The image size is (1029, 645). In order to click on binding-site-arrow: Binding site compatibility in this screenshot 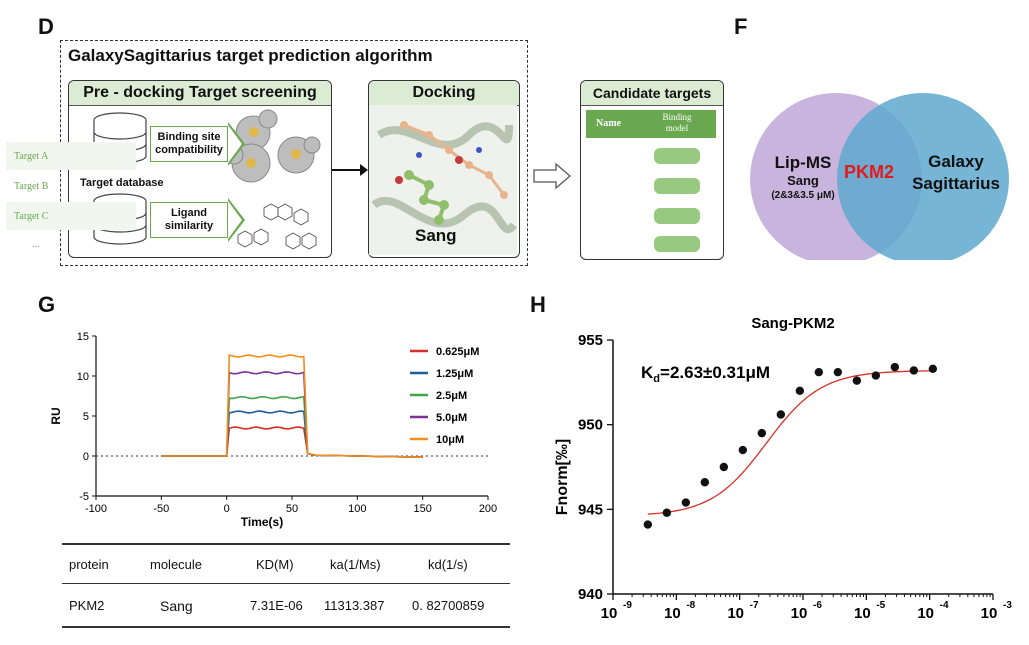, I will do `click(189, 144)`.